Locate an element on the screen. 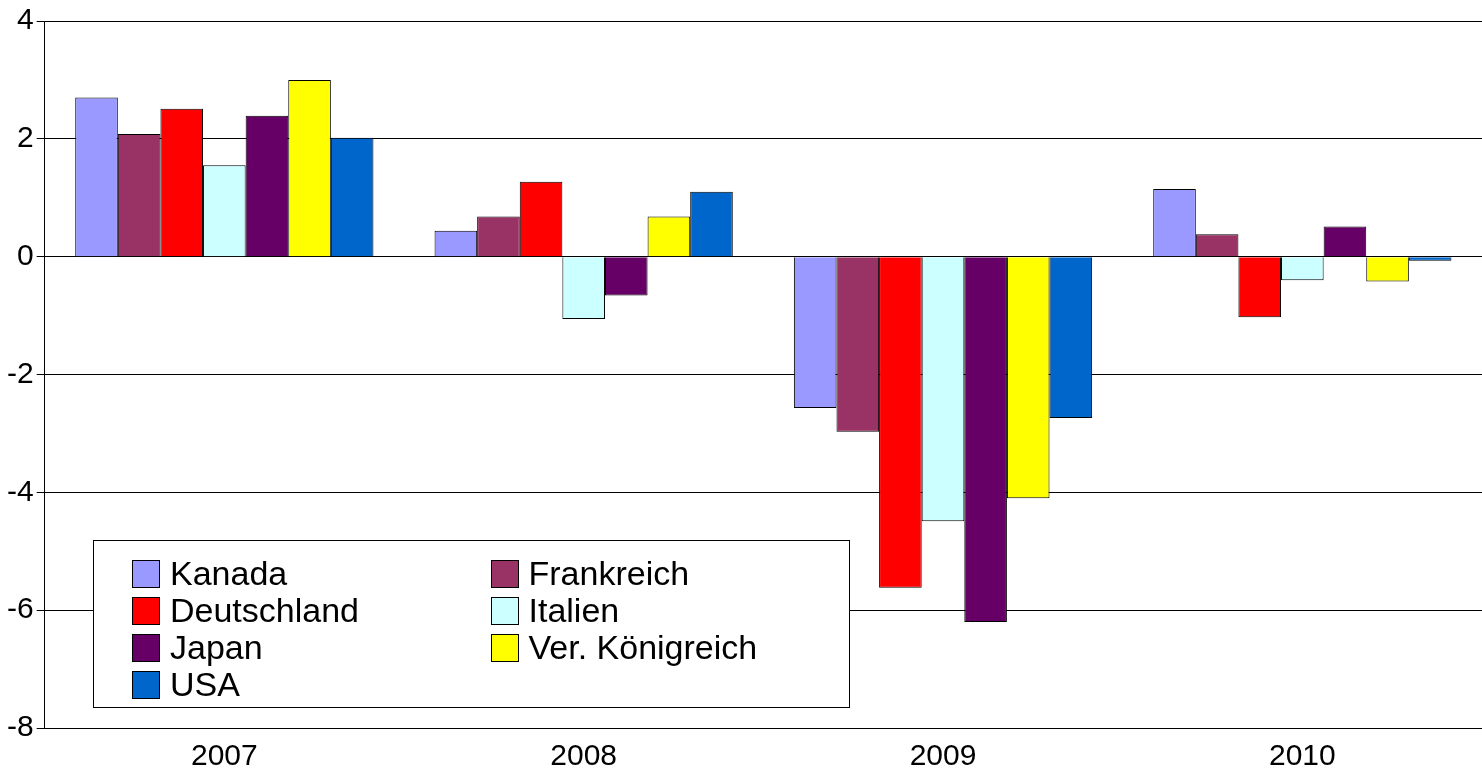 The image size is (1482, 782). legend-label: Italien is located at coordinates (574, 610).